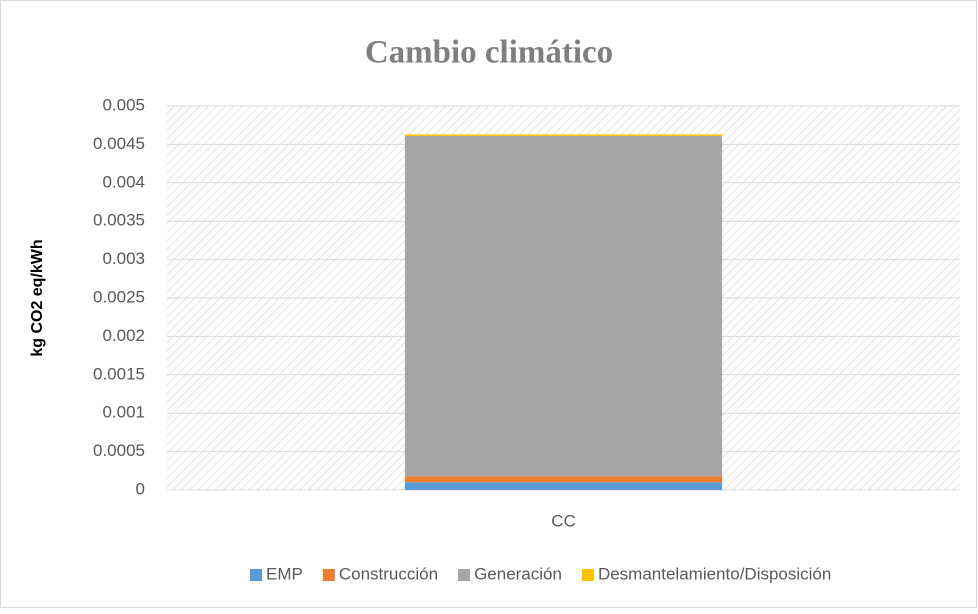  Describe the element at coordinates (119, 373) in the screenshot. I see `y-tick-label: 0.0015` at that location.